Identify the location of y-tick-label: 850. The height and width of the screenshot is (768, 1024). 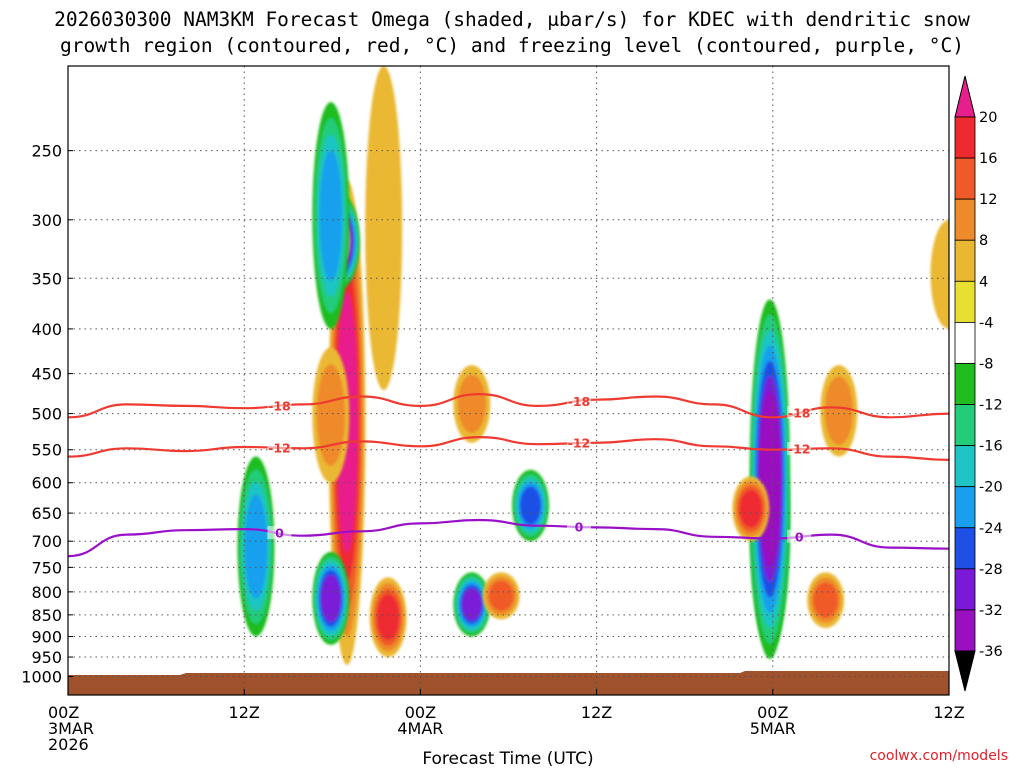
(46, 615).